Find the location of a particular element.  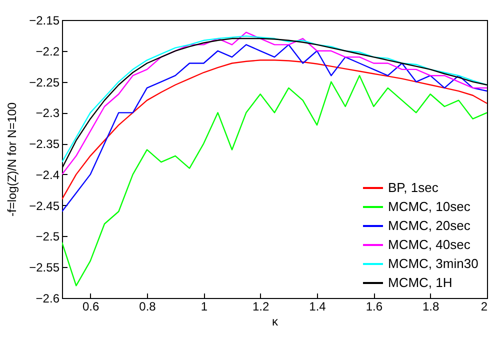

legend-label: BP, 1sec is located at coordinates (413, 187).